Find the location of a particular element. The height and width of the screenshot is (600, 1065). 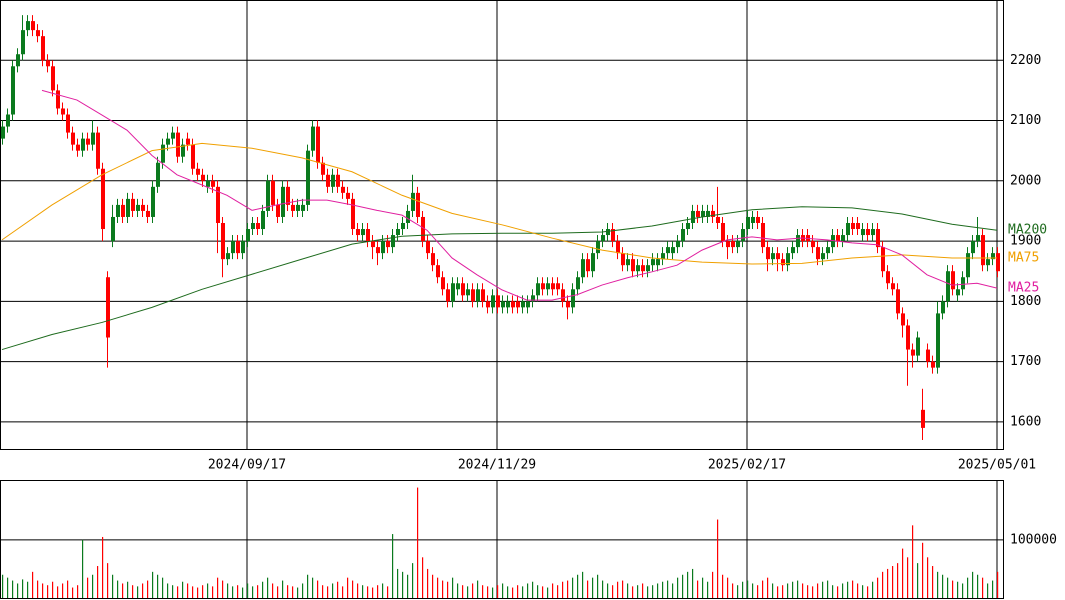

y-tick-label: 1600 is located at coordinates (1025, 421).